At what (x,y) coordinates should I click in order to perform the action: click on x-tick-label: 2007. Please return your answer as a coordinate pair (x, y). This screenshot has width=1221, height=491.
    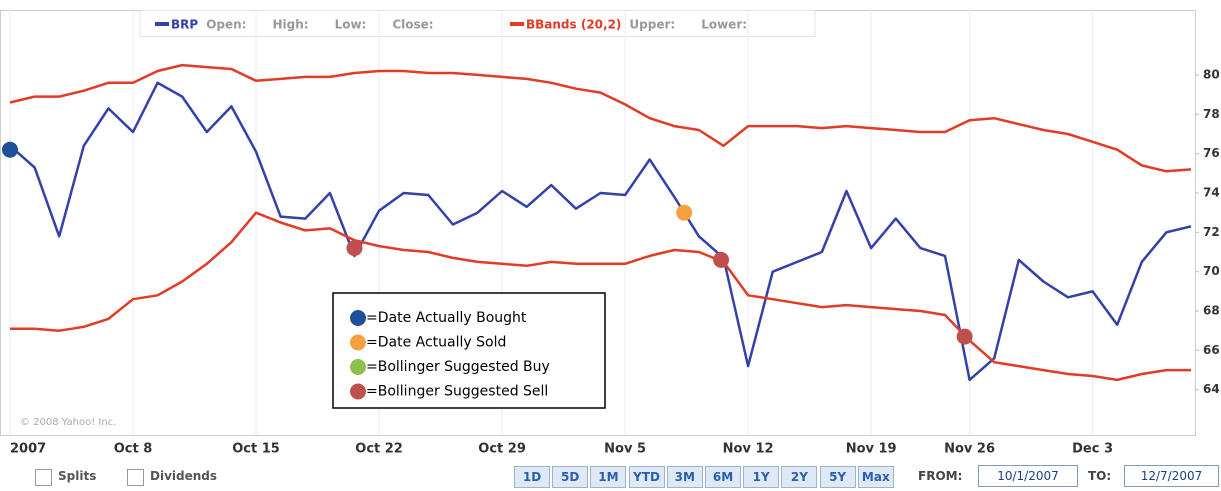
    Looking at the image, I should click on (28, 449).